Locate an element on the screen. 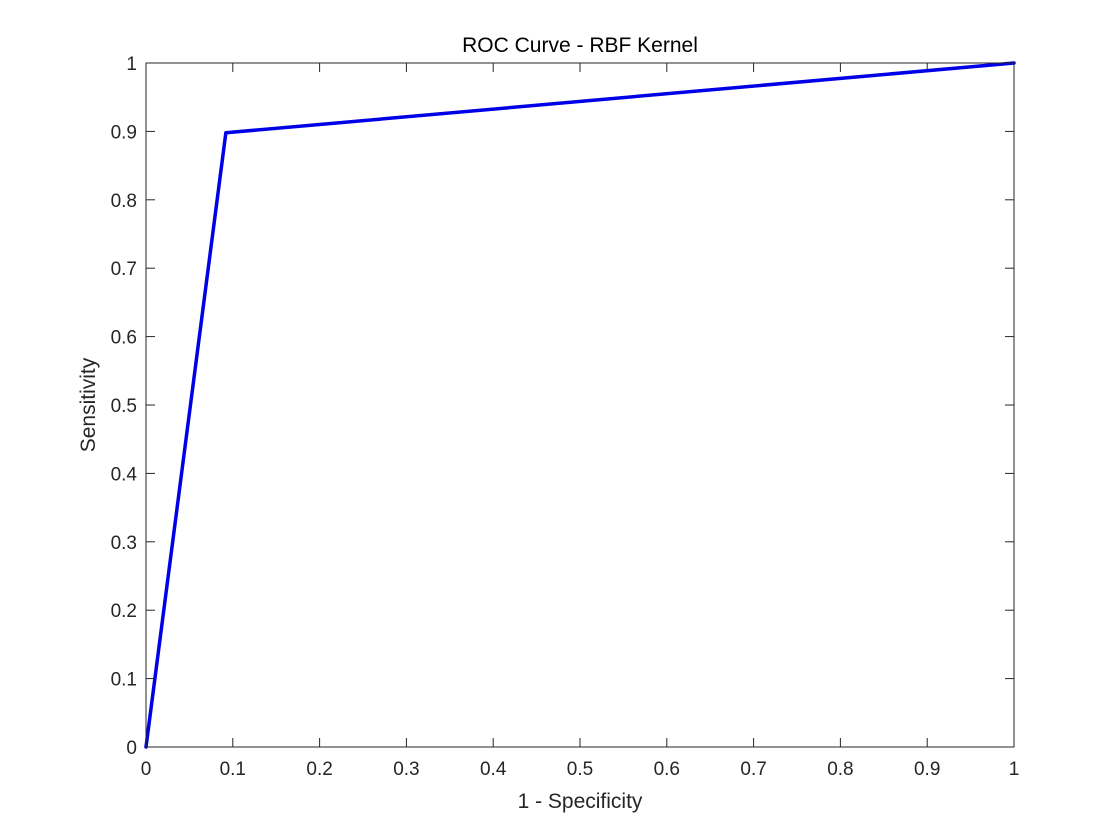 This screenshot has height=840, width=1120. y-tick-label: 0.8 is located at coordinates (124, 201).